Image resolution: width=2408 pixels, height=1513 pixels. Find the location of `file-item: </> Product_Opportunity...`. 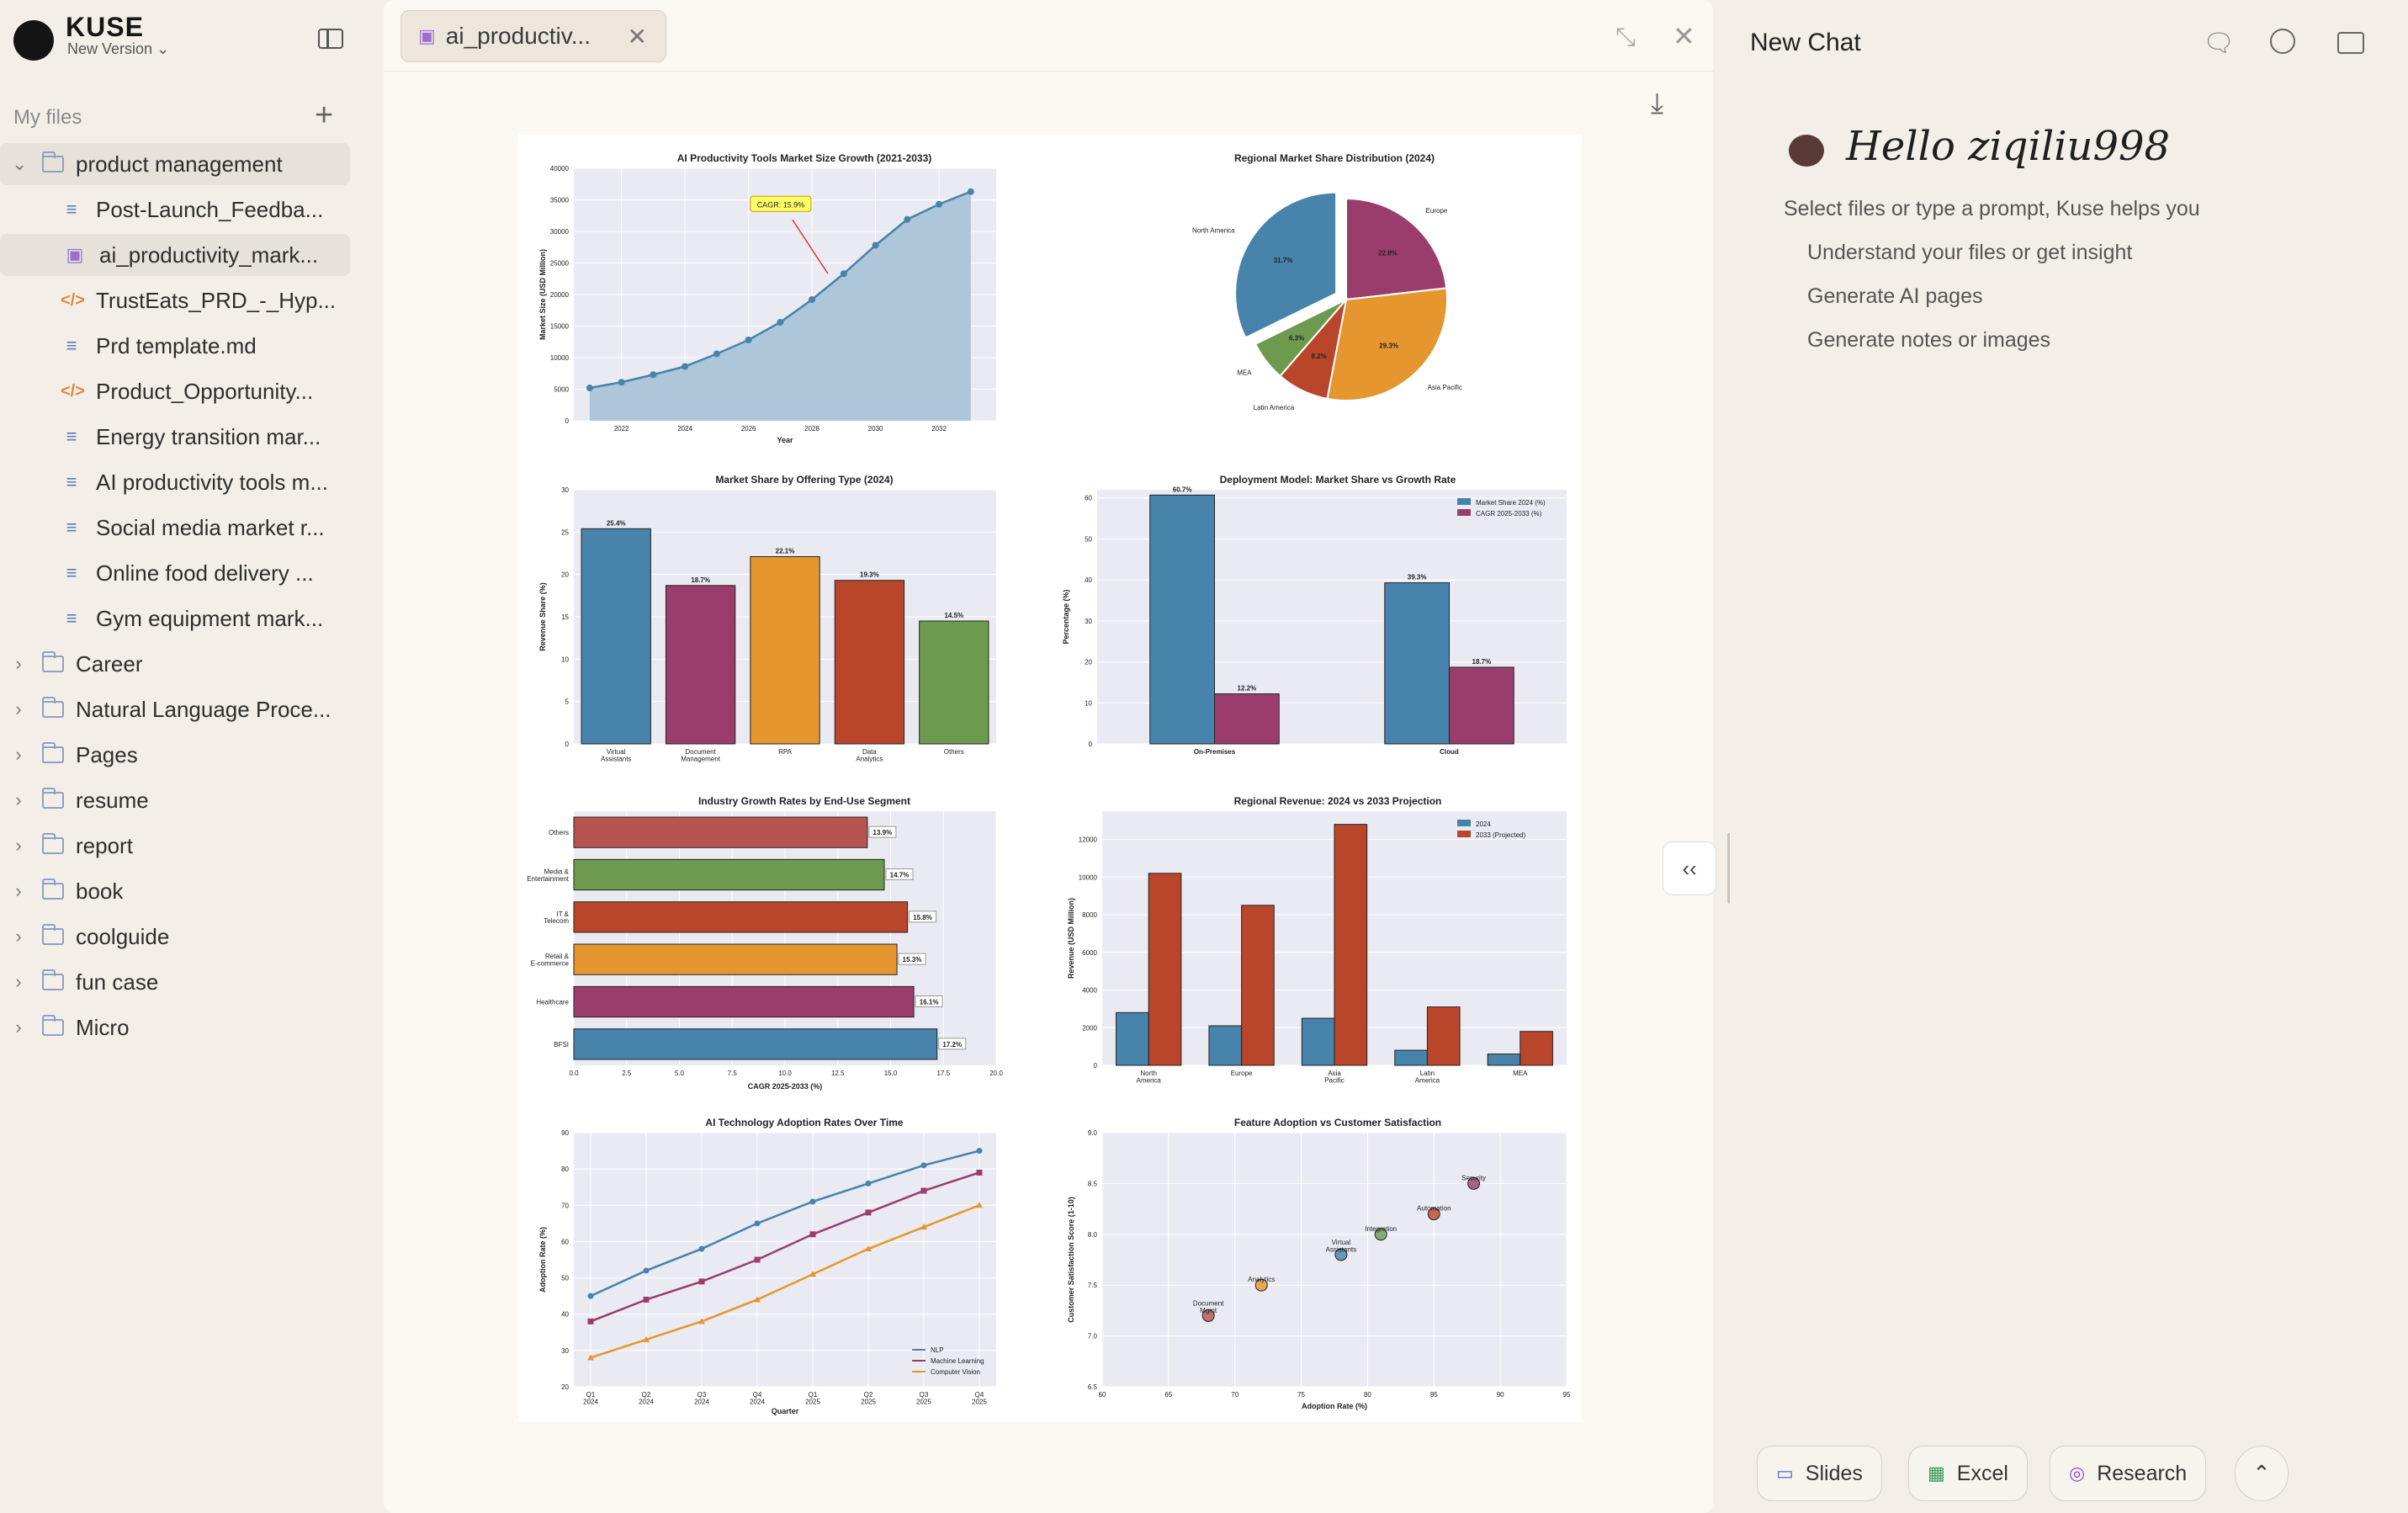

file-item: </> Product_Opportunity... is located at coordinates (175, 391).